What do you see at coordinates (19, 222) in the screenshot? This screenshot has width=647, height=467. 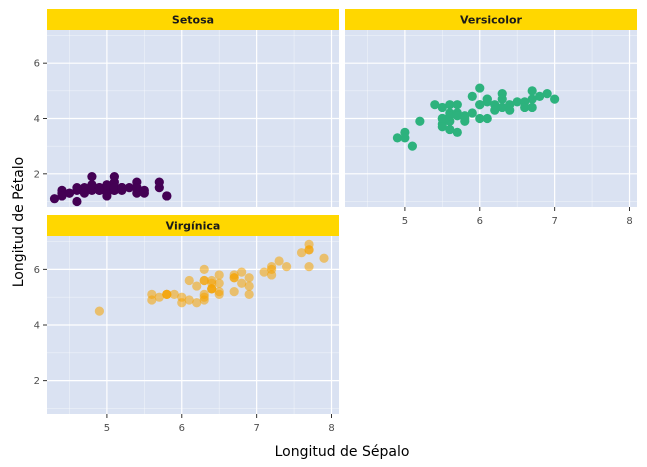 I see `y-axis-title: Longitud de Pétalo` at bounding box center [19, 222].